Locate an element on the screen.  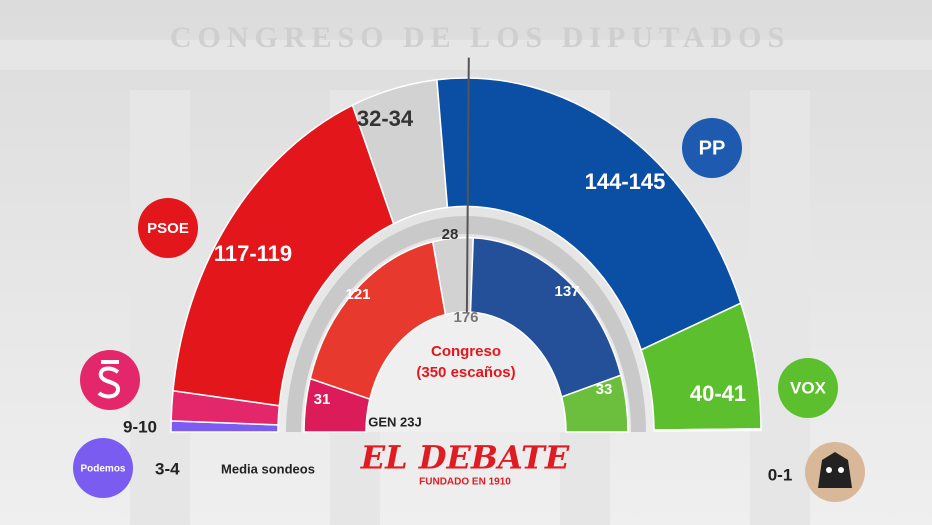
brand-name: EL DEBATE is located at coordinates (465, 458).